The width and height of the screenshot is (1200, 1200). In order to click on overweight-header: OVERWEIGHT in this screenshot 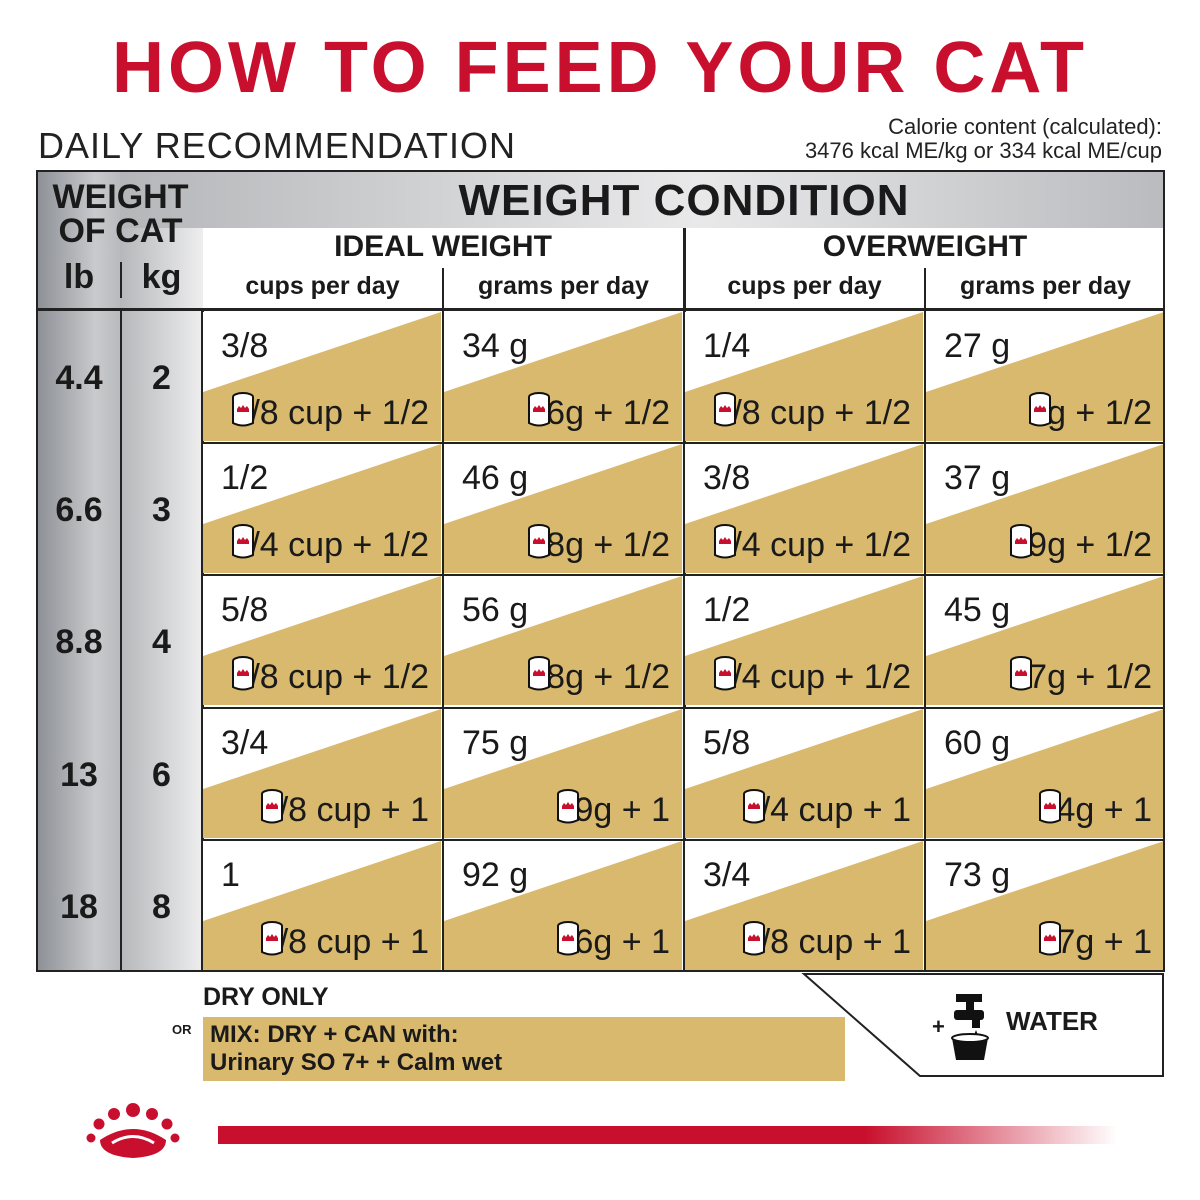, I will do `click(925, 246)`.